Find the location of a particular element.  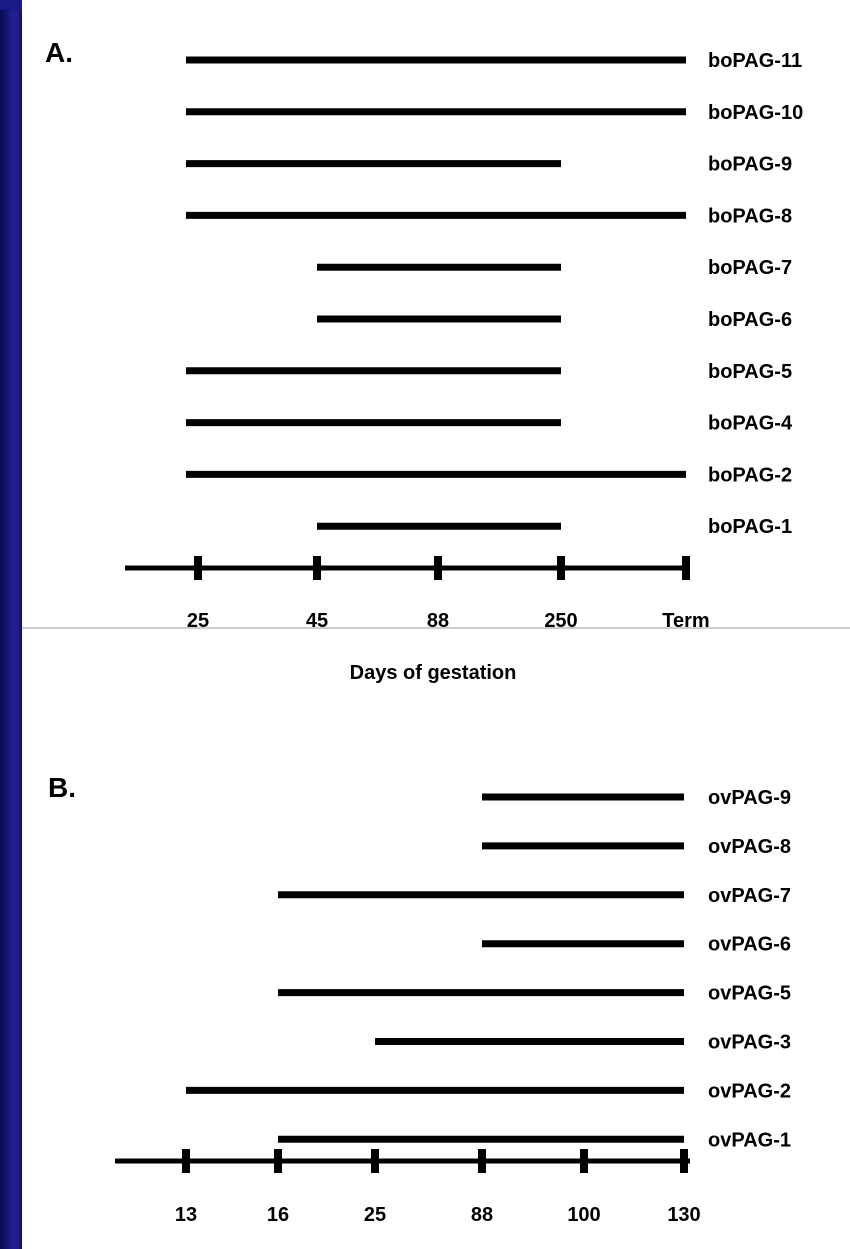

series-label-bopag-1: boPAG-1 is located at coordinates (750, 527).